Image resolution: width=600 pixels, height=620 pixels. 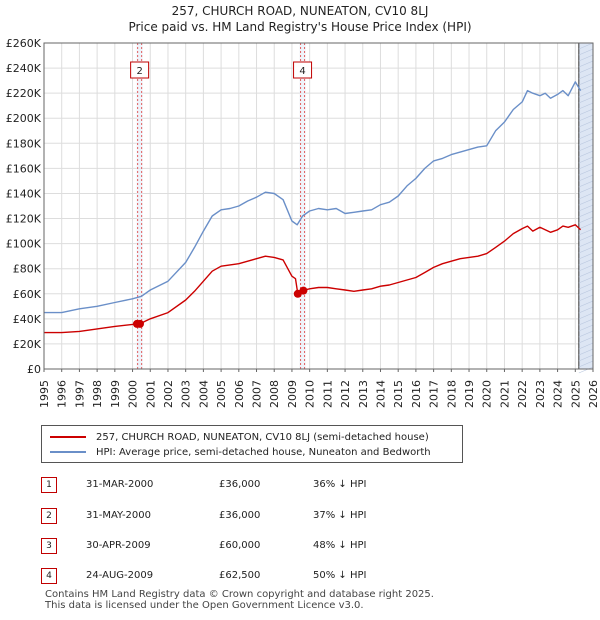 I want to click on x-tick-label: 2002, so click(x=168, y=394).